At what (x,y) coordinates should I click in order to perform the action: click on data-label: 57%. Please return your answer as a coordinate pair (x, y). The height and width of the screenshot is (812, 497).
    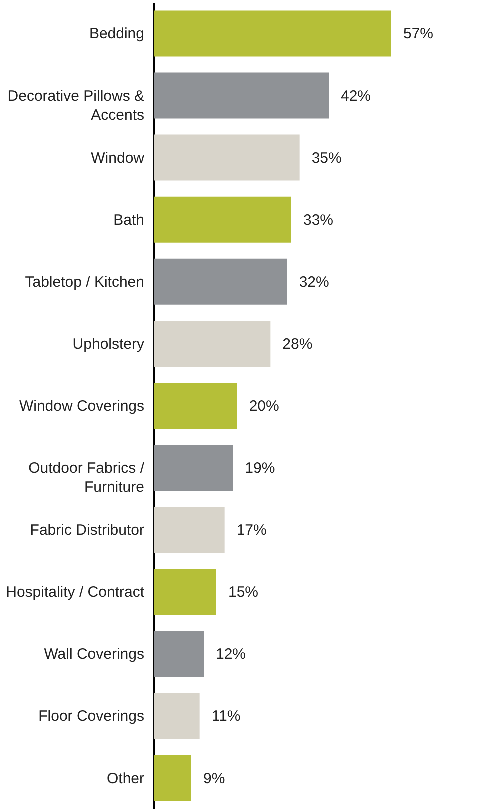
    Looking at the image, I should click on (419, 34).